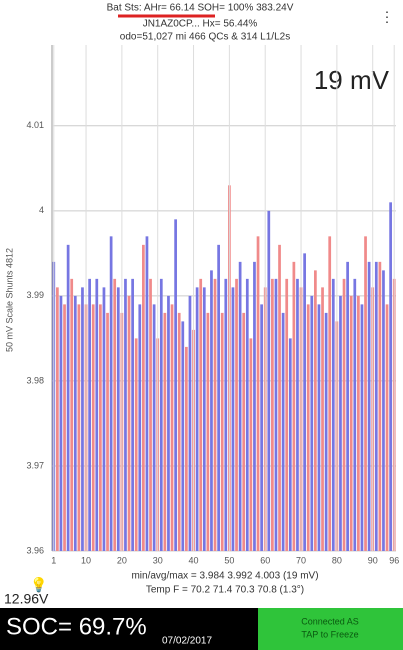 This screenshot has width=403, height=650. Describe the element at coordinates (205, 37) in the screenshot. I see `odo-line: odo=51,027 mi 466 QCs & 314 L1/L2s` at that location.